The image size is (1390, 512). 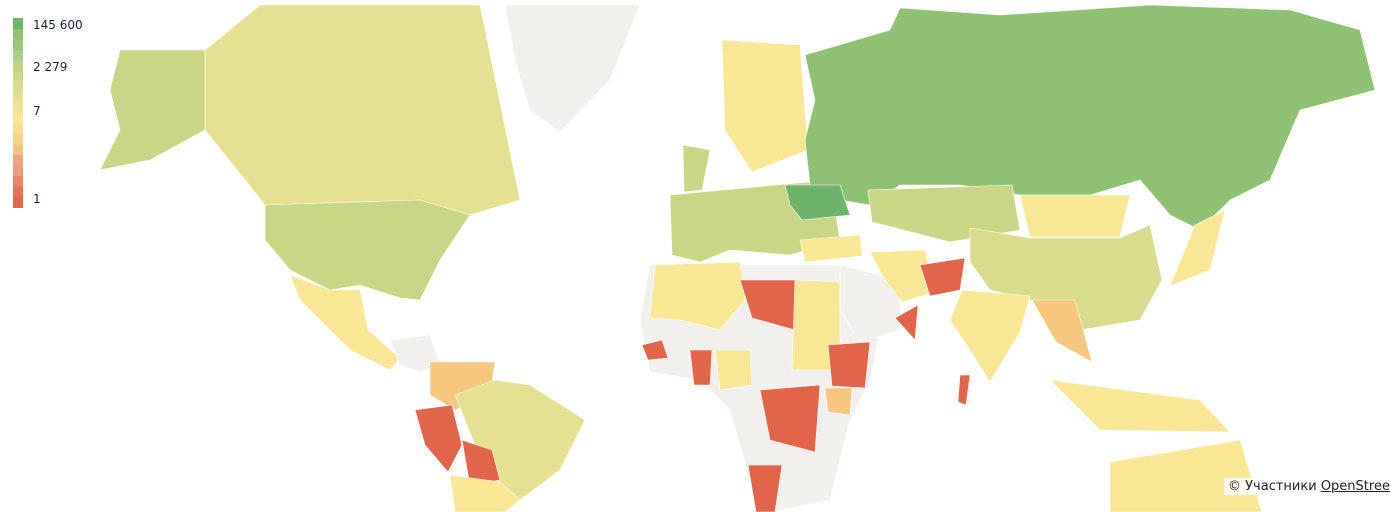 What do you see at coordinates (942, 277) in the screenshot?
I see `region-afghanistan` at bounding box center [942, 277].